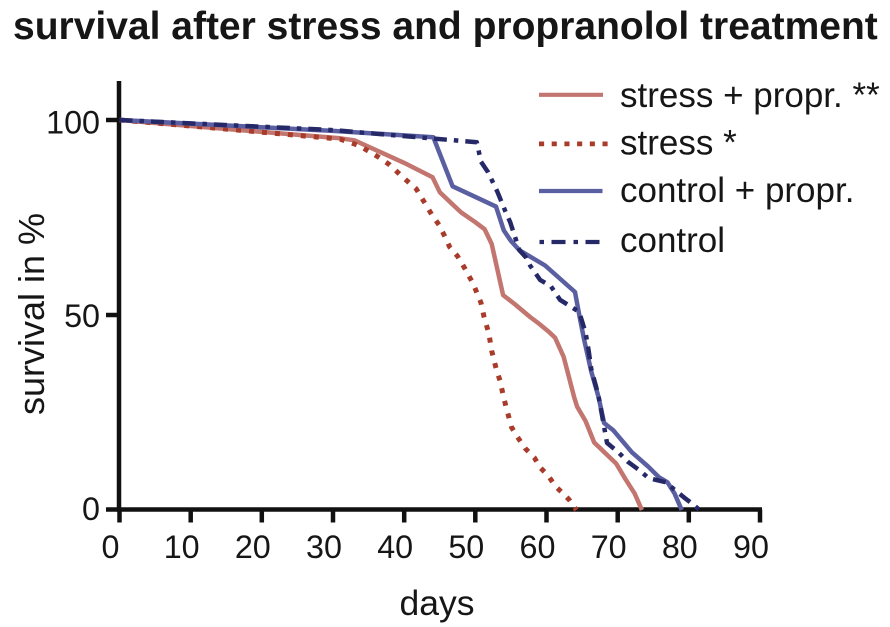  I want to click on svg-text: 30, so click(324, 547).